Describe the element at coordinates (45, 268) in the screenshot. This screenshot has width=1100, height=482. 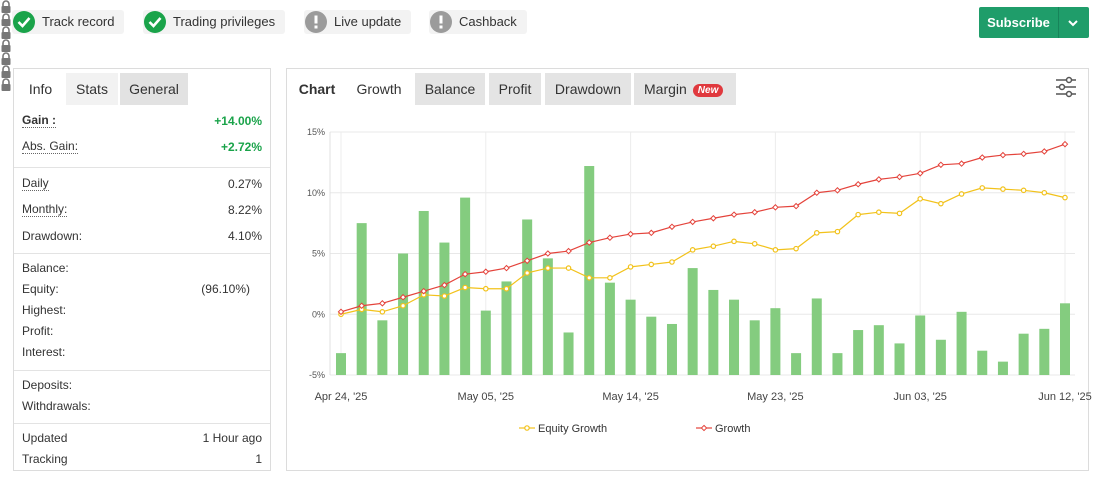
I see `stat-label: Balance:` at that location.